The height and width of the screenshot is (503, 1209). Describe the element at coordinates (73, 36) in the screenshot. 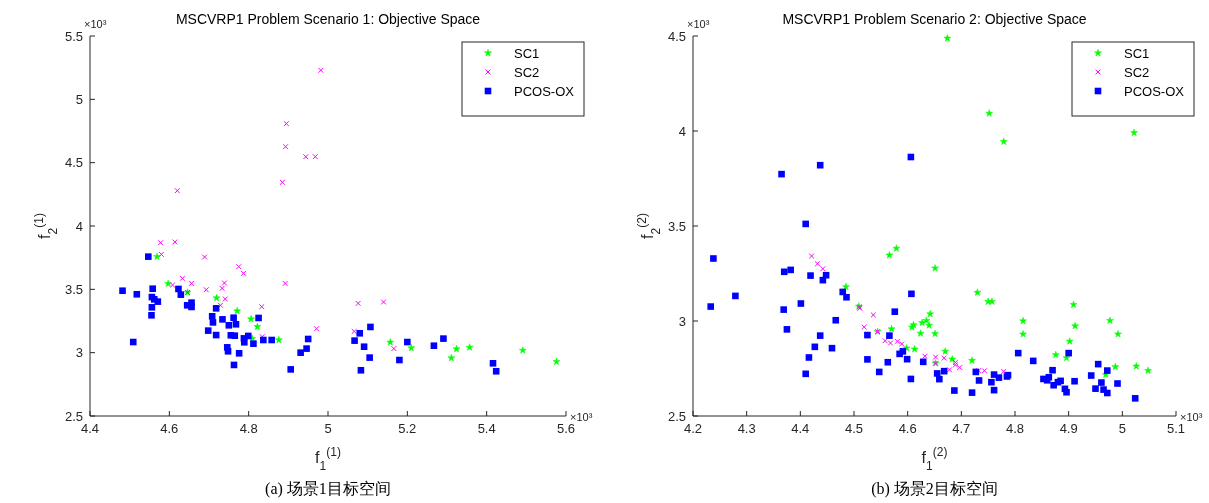

I see `y-tick-label: 5.5` at that location.